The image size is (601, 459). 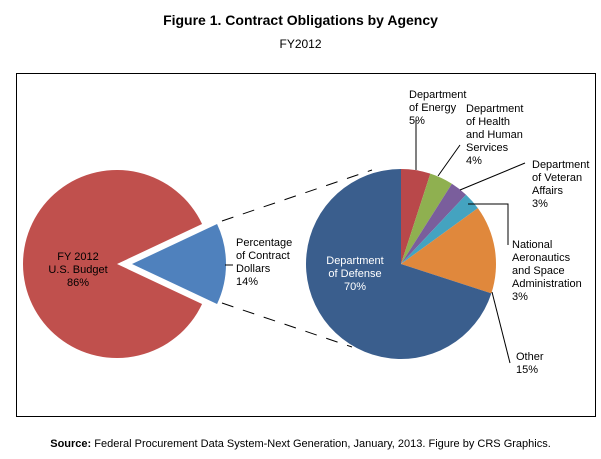 What do you see at coordinates (77, 270) in the screenshot?
I see `label-us-budget: FY 2012 U.S. Budget 86%` at bounding box center [77, 270].